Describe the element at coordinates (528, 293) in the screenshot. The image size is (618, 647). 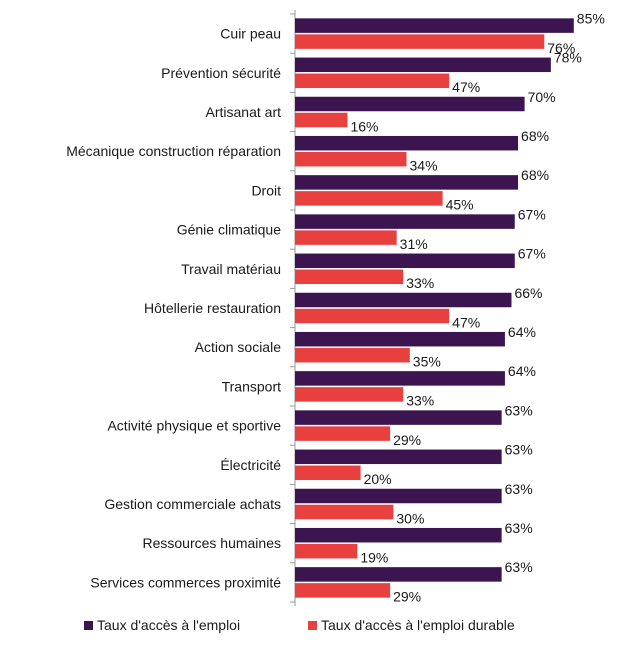
I see `data-label-emploi: 66%` at that location.